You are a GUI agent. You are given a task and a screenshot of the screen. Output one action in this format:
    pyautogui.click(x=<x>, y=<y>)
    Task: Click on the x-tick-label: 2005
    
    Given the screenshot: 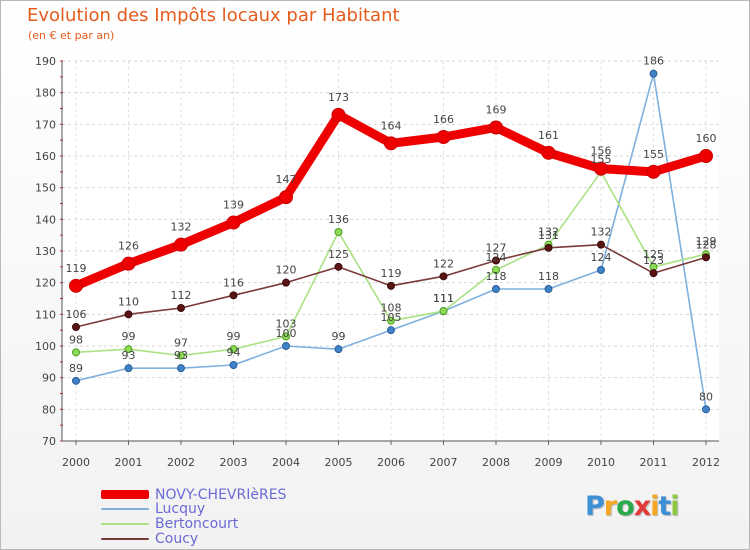 What is the action you would take?
    pyautogui.click(x=339, y=462)
    